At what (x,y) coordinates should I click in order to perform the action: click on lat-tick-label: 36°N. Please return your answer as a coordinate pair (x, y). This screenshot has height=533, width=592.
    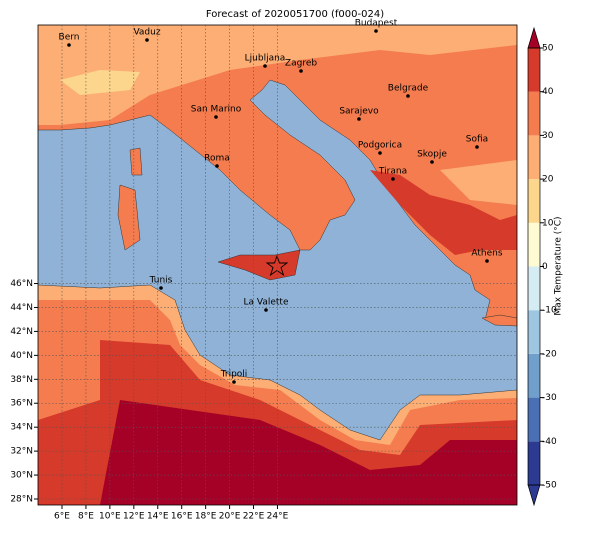
    Looking at the image, I should click on (21, 404).